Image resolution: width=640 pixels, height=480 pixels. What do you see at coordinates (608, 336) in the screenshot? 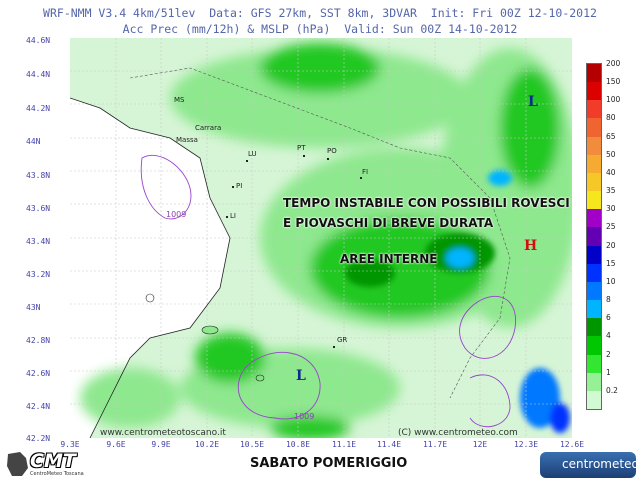
I see `scale-label: 4` at bounding box center [608, 336].